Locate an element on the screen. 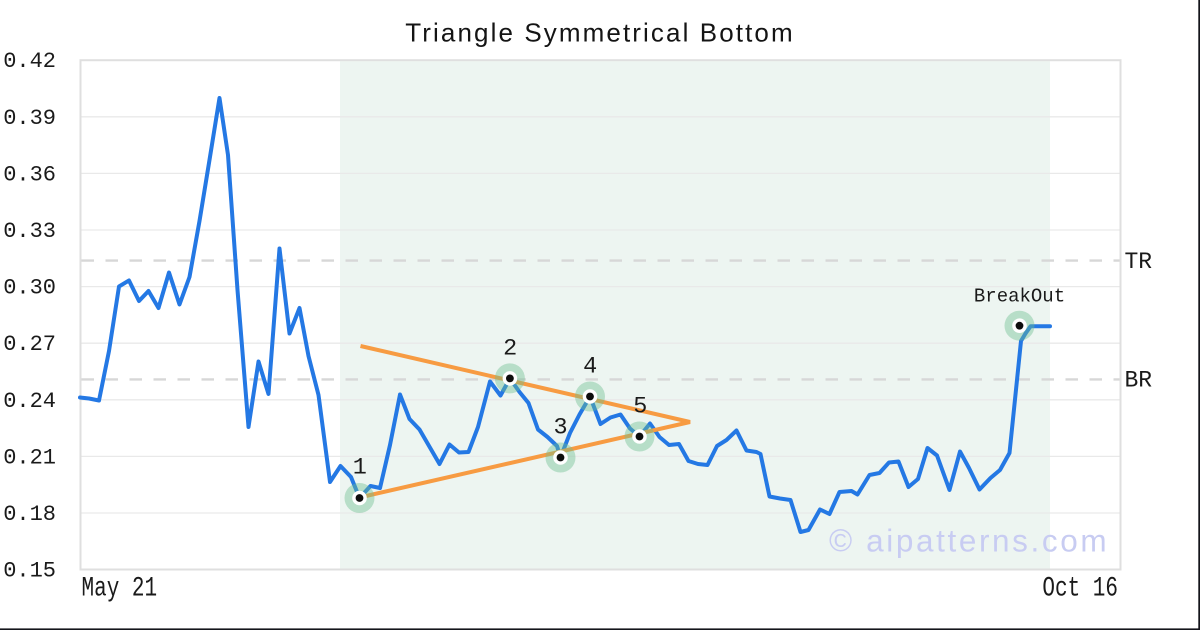 This screenshot has height=630, width=1200. svg-text: 0.36 is located at coordinates (29, 174).